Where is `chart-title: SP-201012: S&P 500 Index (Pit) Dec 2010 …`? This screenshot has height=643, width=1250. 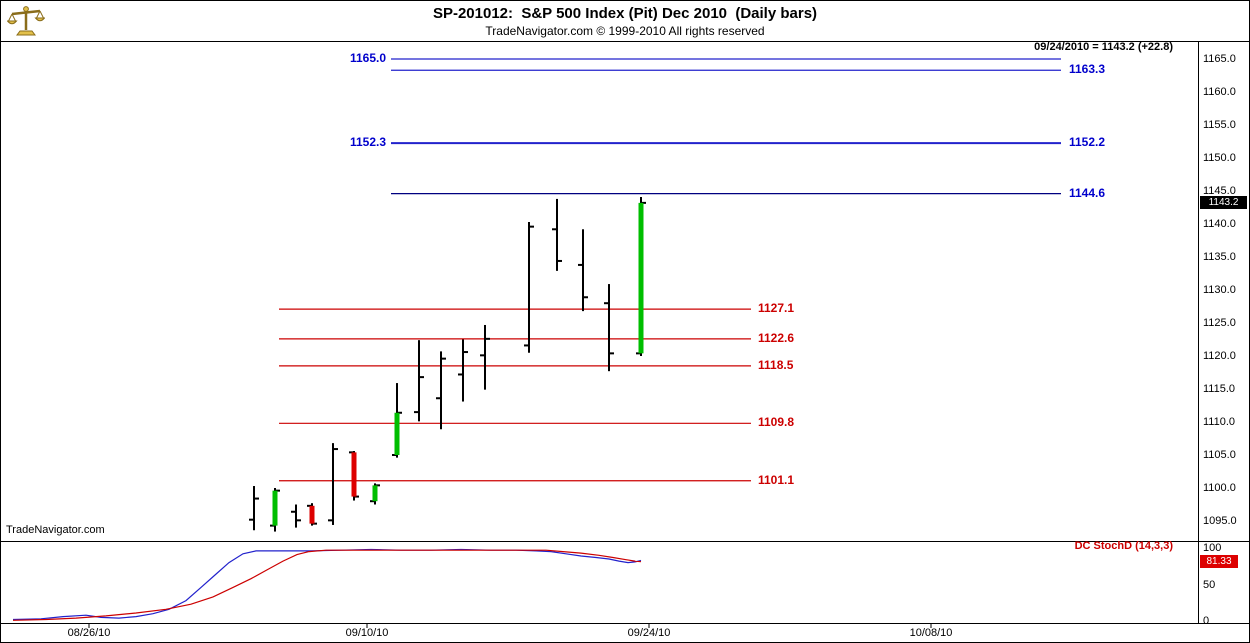
chart-title: SP-201012: S&P 500 Index (Pit) Dec 2010 … is located at coordinates (625, 13).